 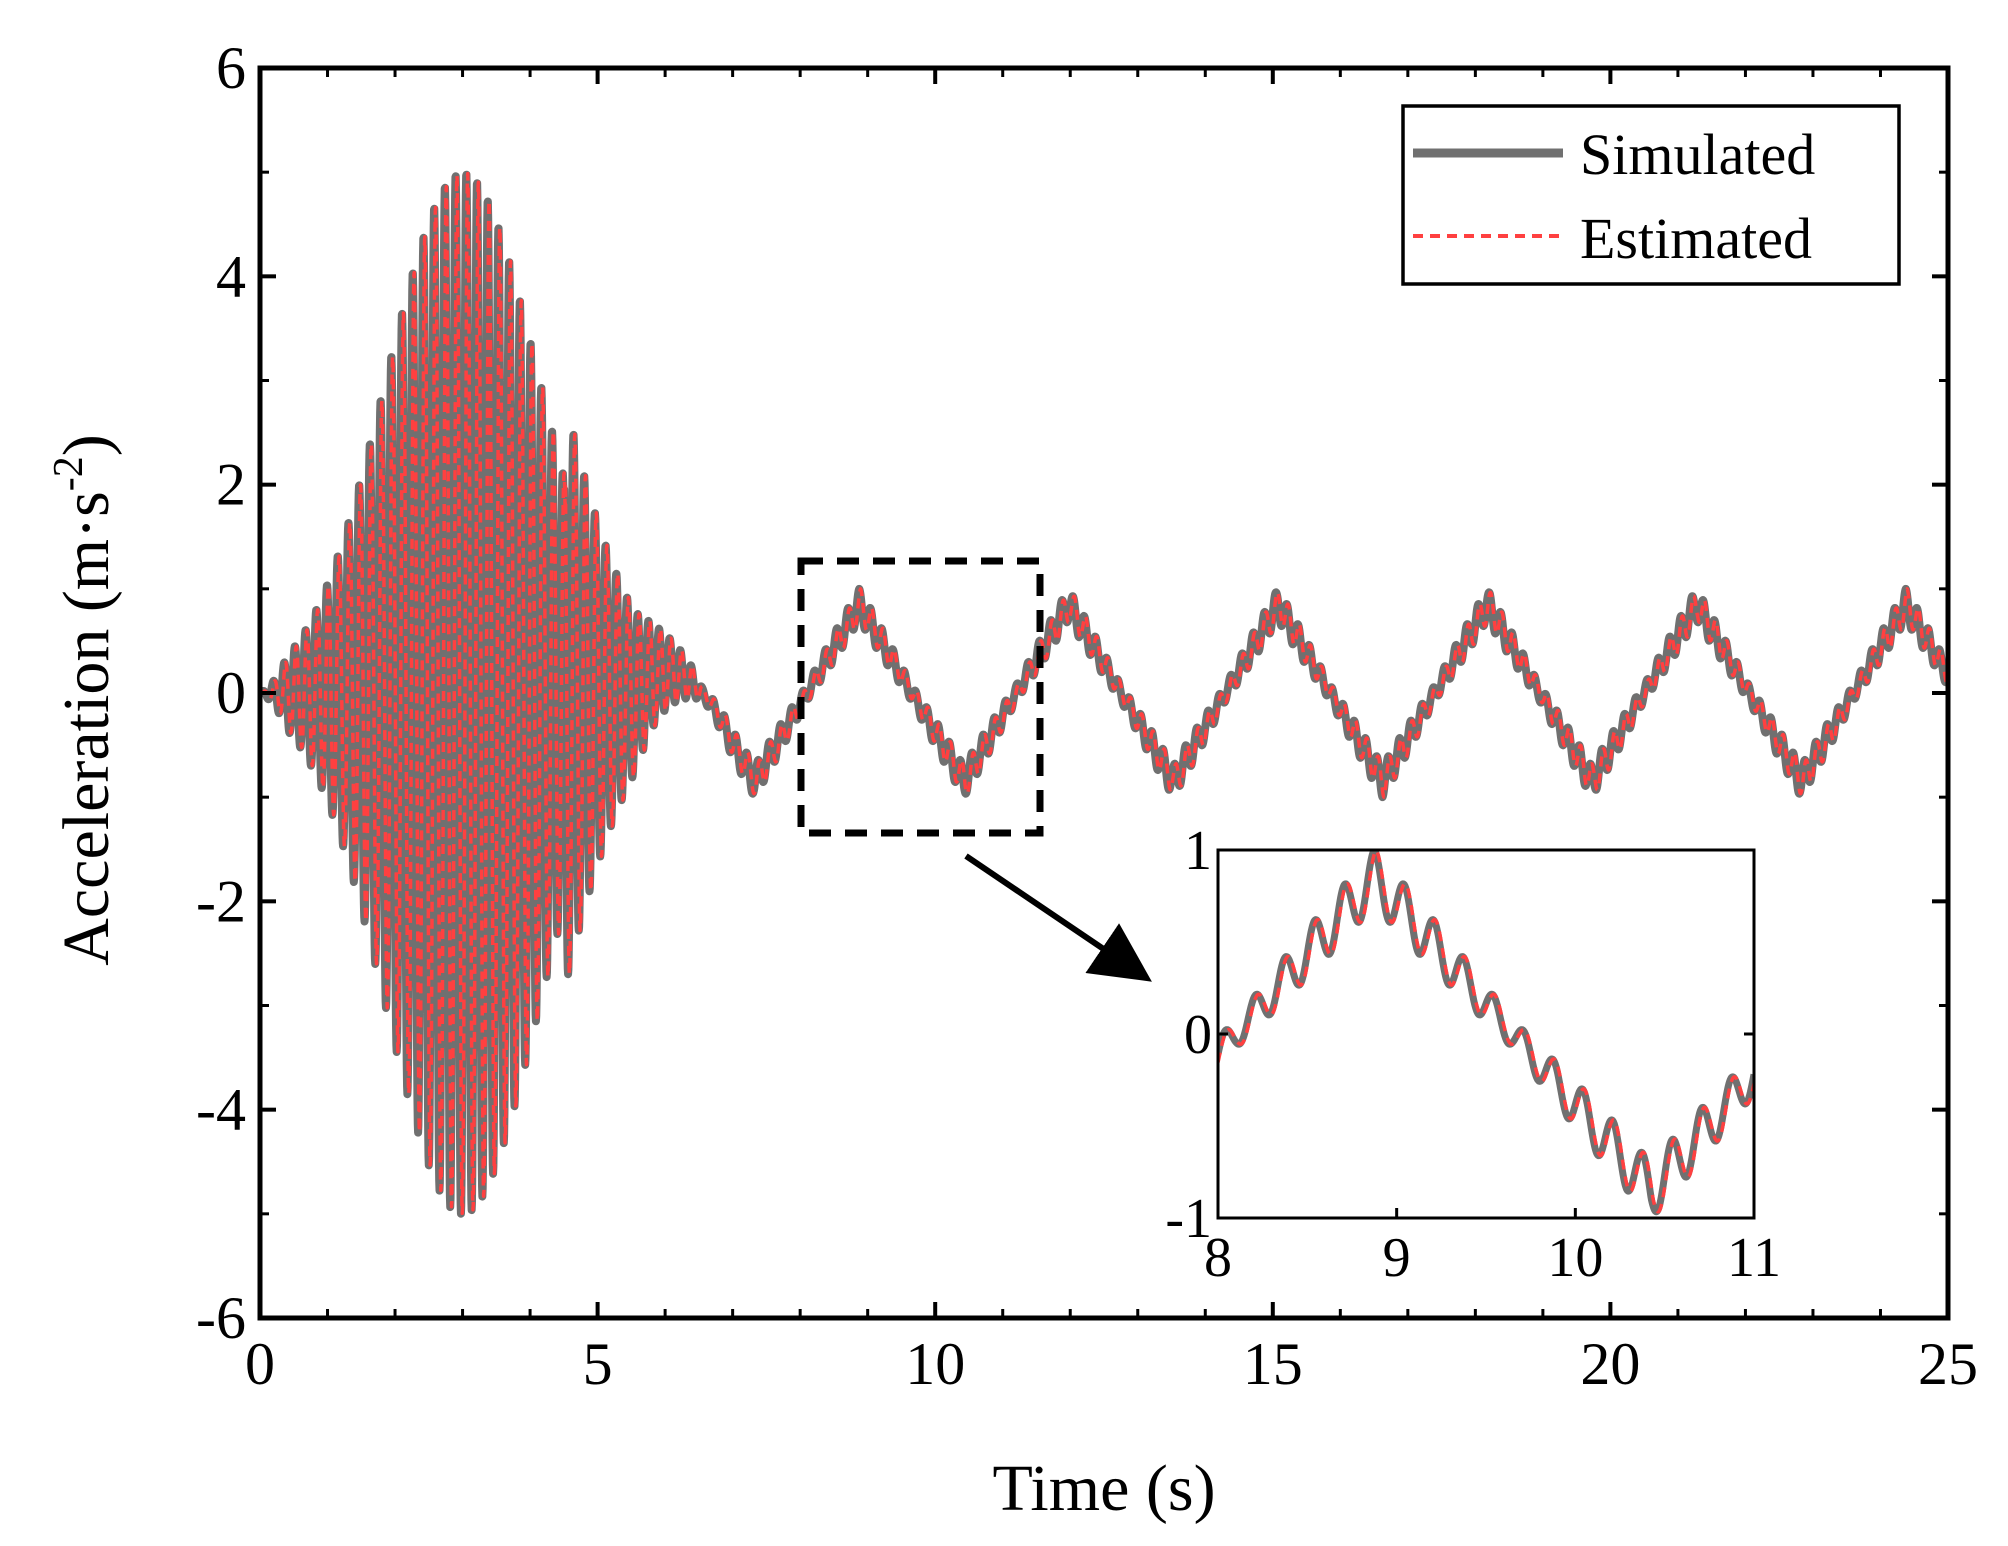 What do you see at coordinates (1754, 1258) in the screenshot?
I see `inset-x-tick-label: 11` at bounding box center [1754, 1258].